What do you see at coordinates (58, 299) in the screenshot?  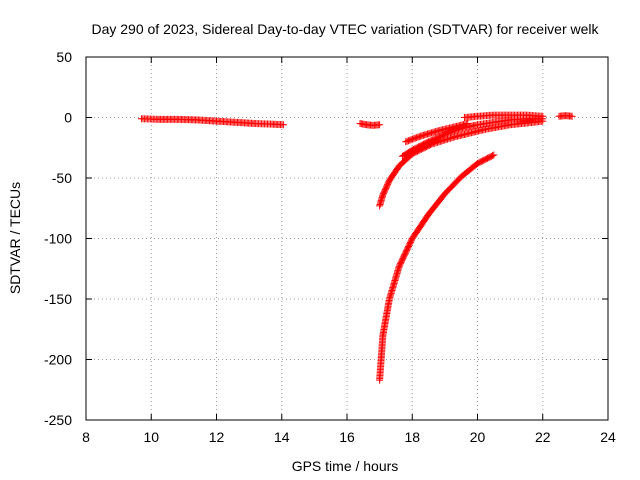 I see `y-tick-label: -150` at bounding box center [58, 299].